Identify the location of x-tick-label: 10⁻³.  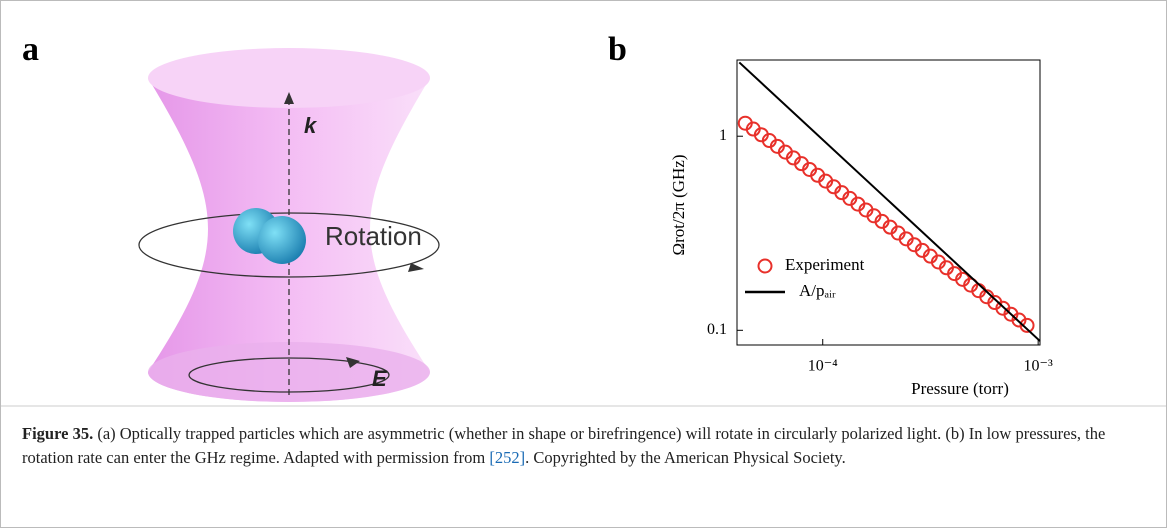
(1038, 366).